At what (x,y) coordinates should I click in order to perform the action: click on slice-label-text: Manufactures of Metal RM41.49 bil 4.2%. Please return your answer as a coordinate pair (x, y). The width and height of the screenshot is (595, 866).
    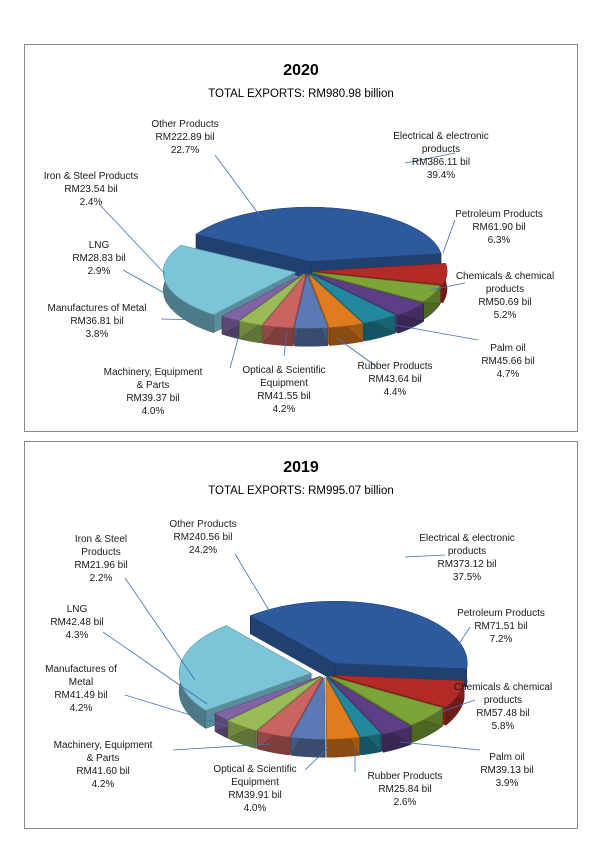
    Looking at the image, I should click on (81, 689).